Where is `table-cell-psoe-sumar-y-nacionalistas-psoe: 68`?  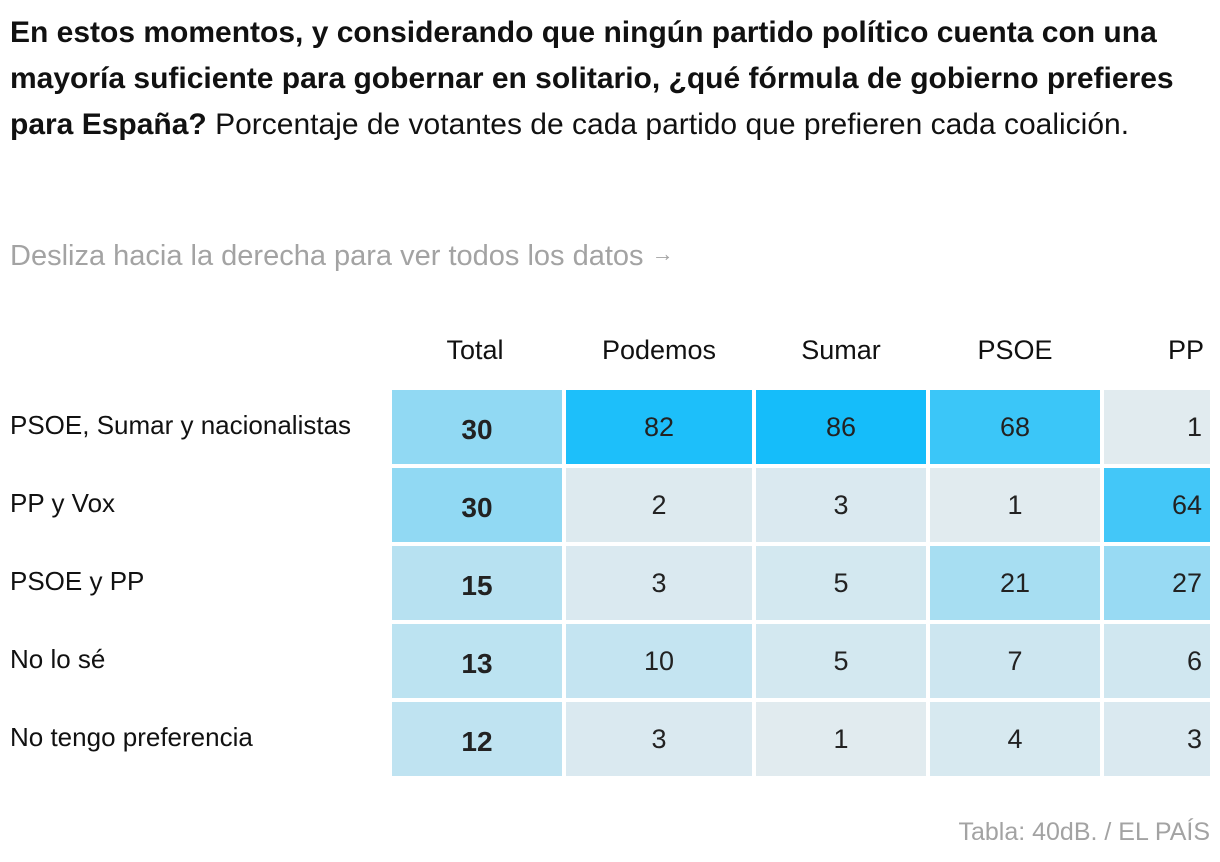 table-cell-psoe-sumar-y-nacionalistas-psoe: 68 is located at coordinates (1015, 427).